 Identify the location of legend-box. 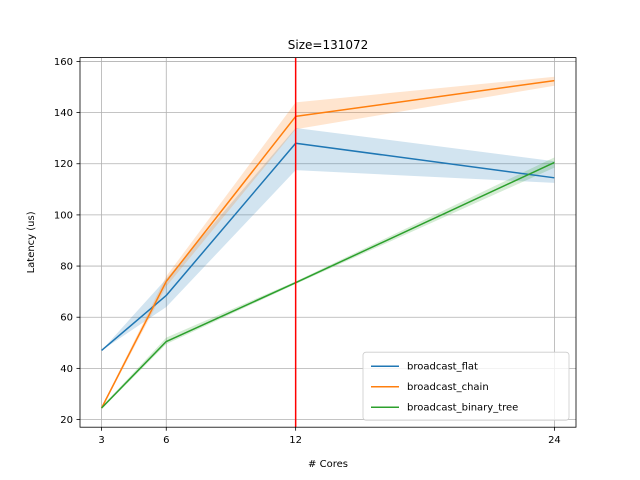
(466, 386).